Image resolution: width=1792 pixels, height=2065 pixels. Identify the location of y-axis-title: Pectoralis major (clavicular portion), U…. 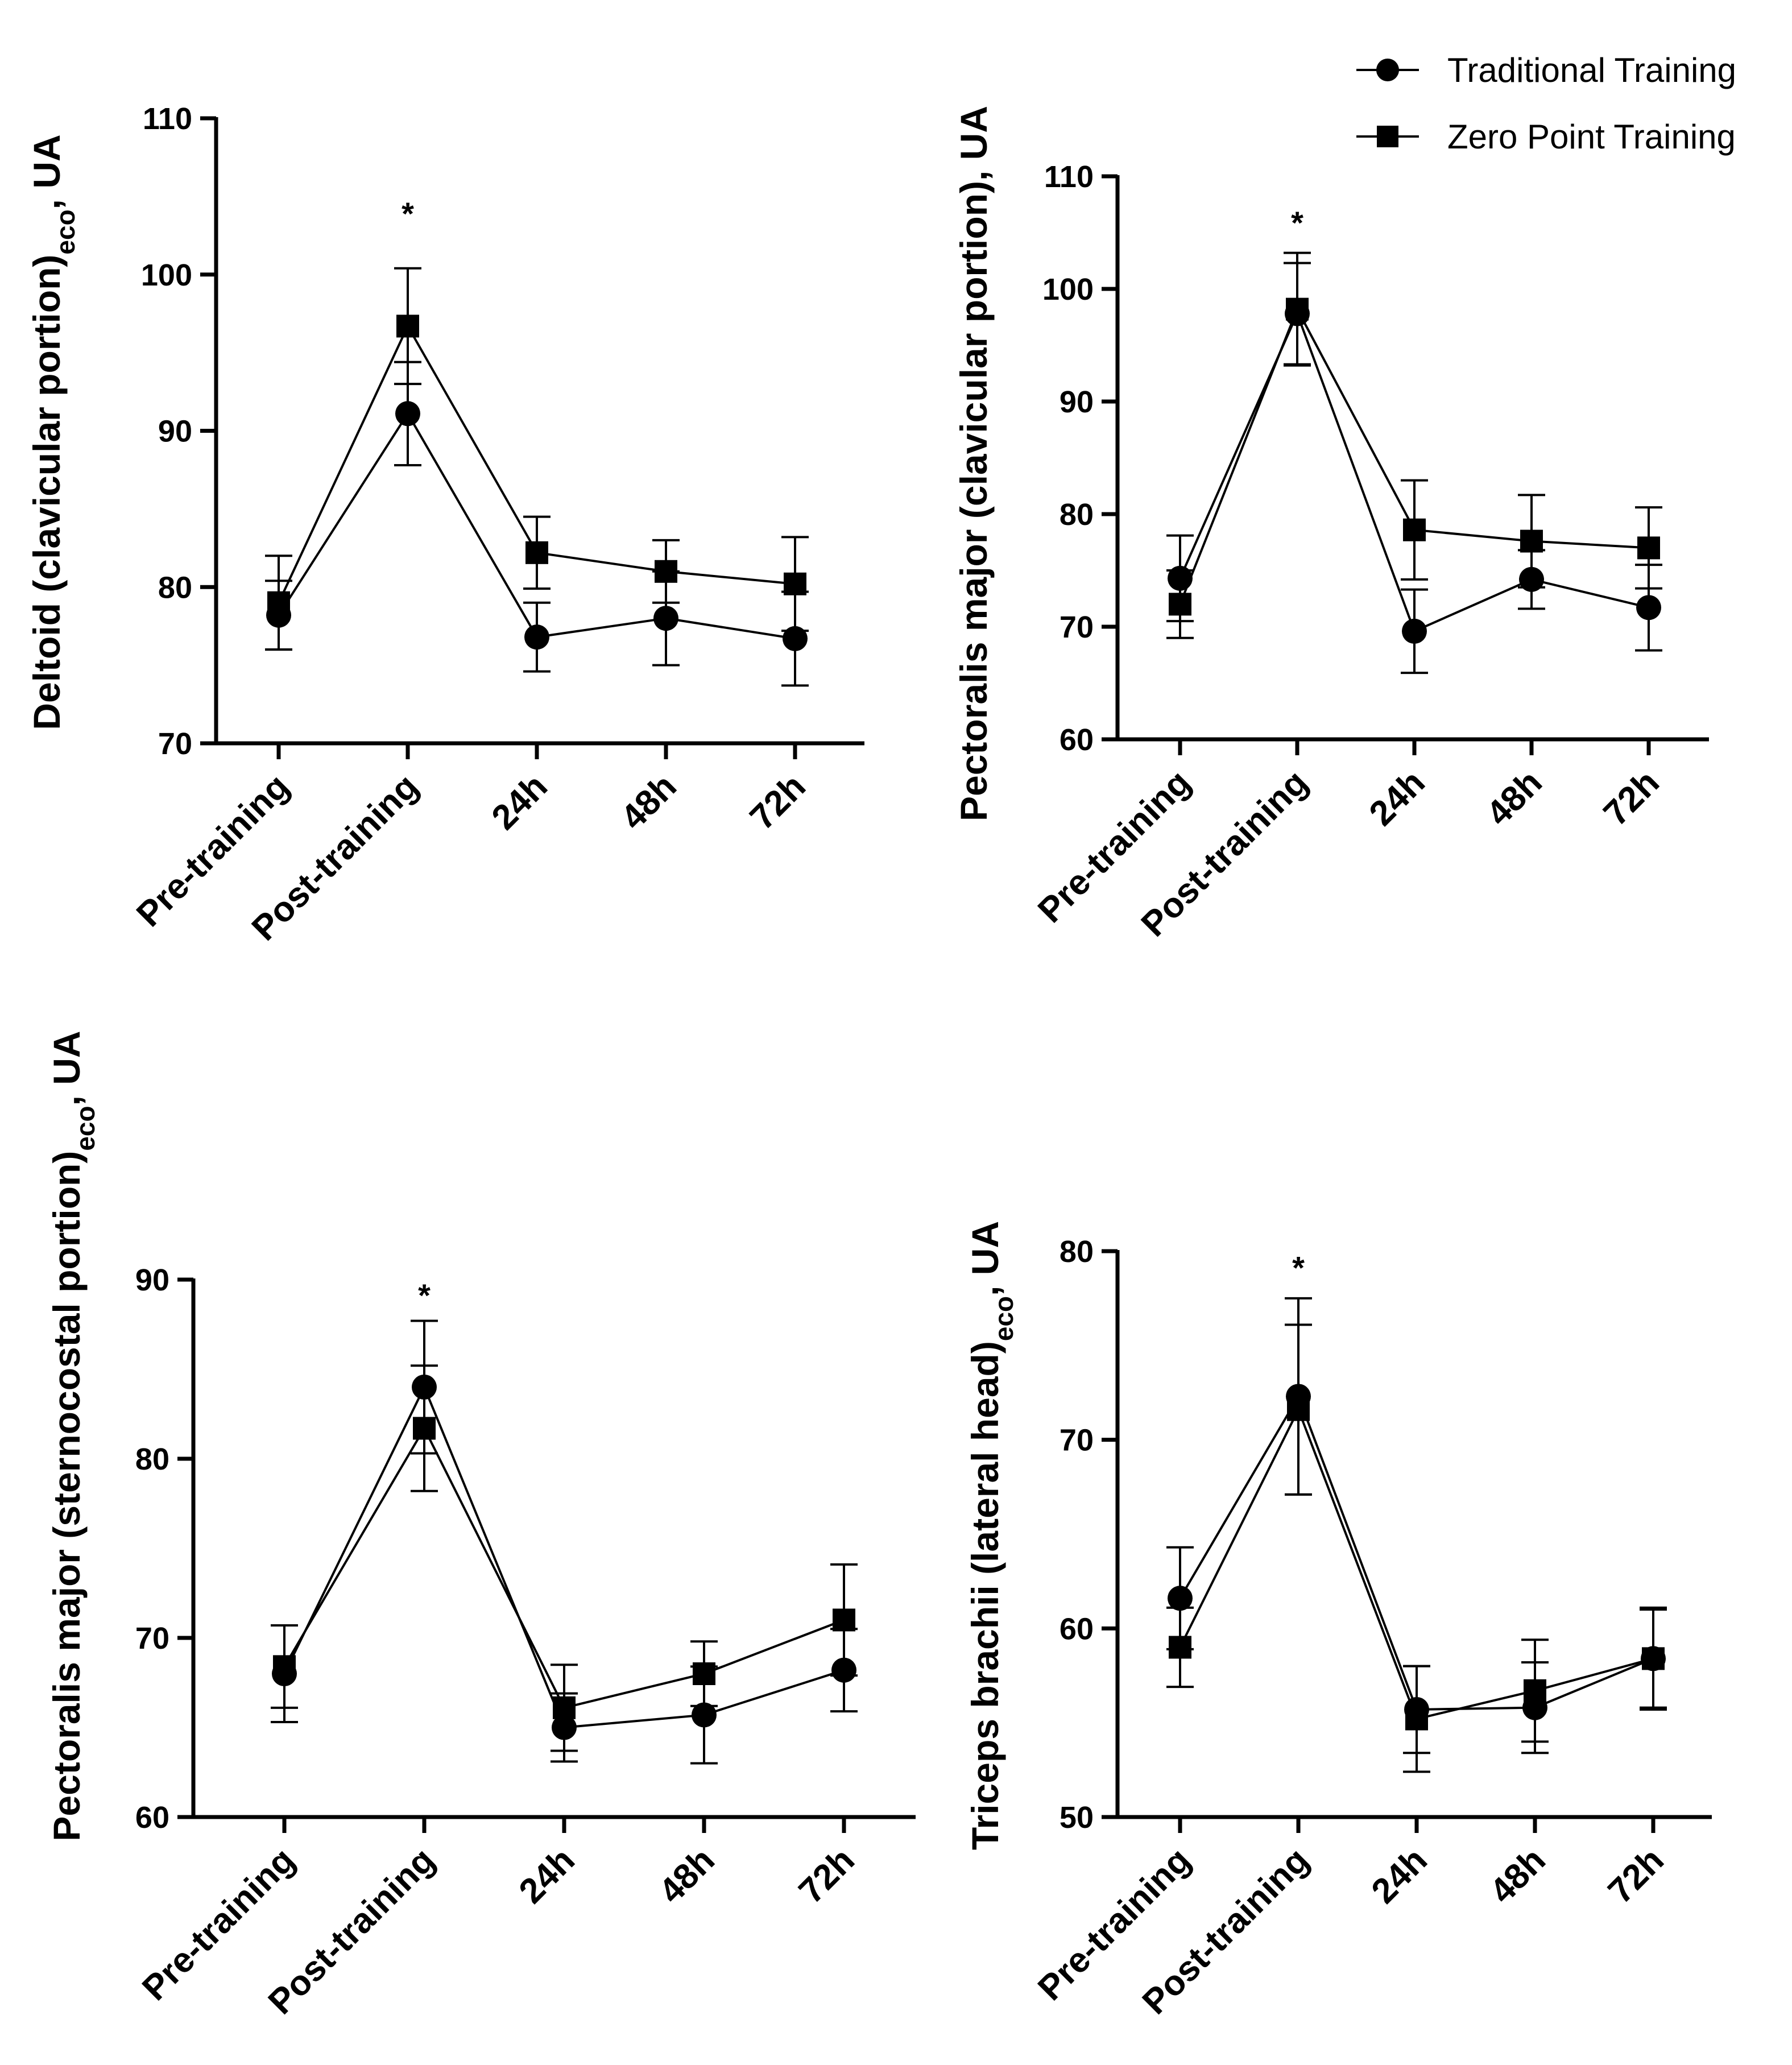
(974, 463).